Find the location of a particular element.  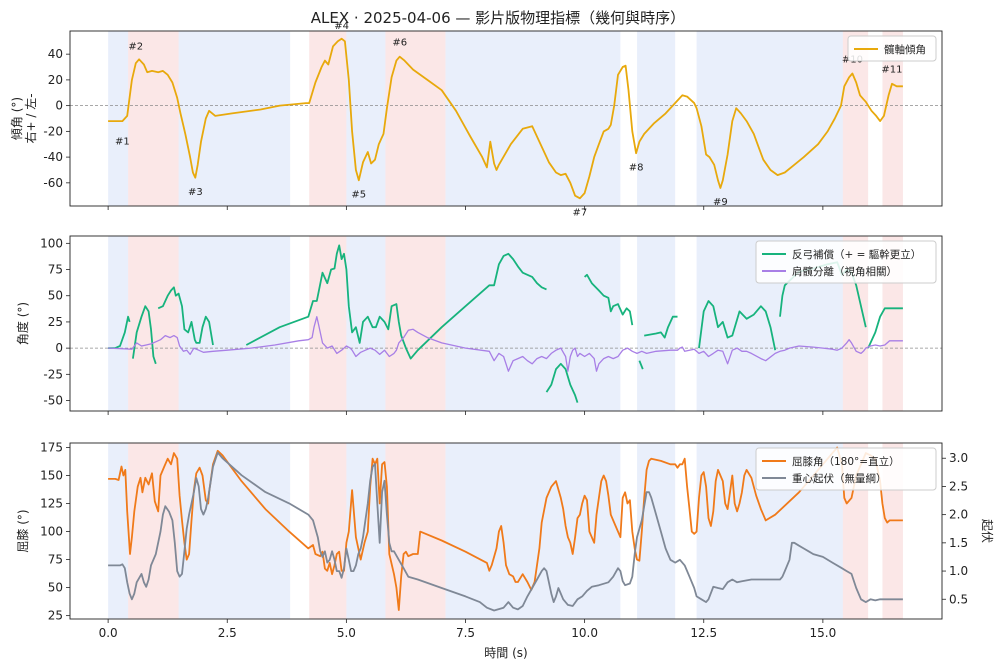

chart-title: ALEX · 2025-04-06 — 影片版物理指標（幾何與時序） is located at coordinates (498, 18).